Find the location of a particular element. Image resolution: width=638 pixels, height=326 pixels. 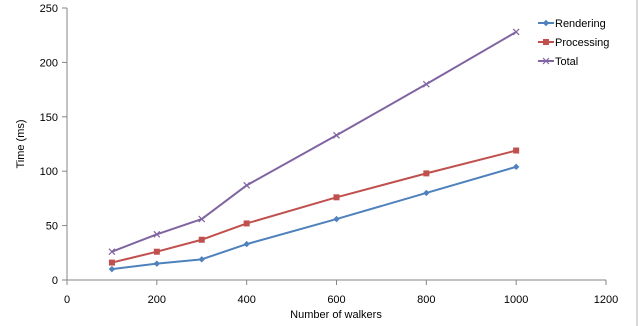

x-axis-ticks: 0 200 400 600 800 1000 1200 is located at coordinates (341, 293).